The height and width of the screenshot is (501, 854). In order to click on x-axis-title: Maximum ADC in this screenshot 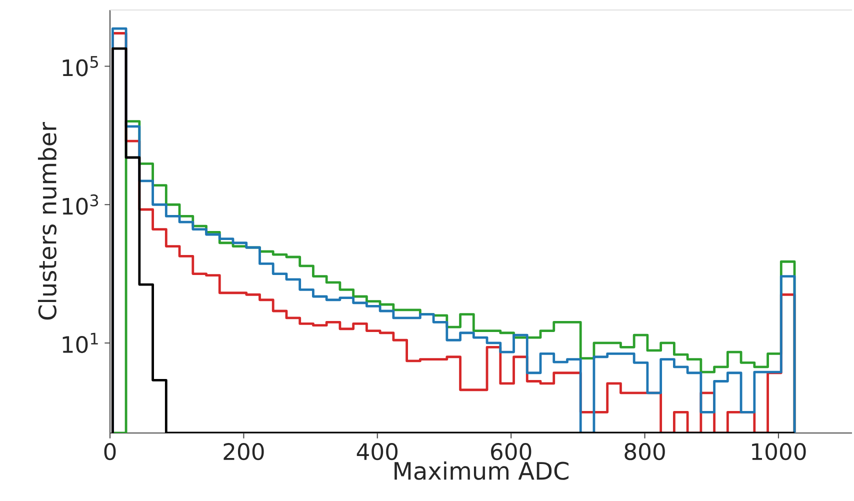, I will do `click(481, 470)`.